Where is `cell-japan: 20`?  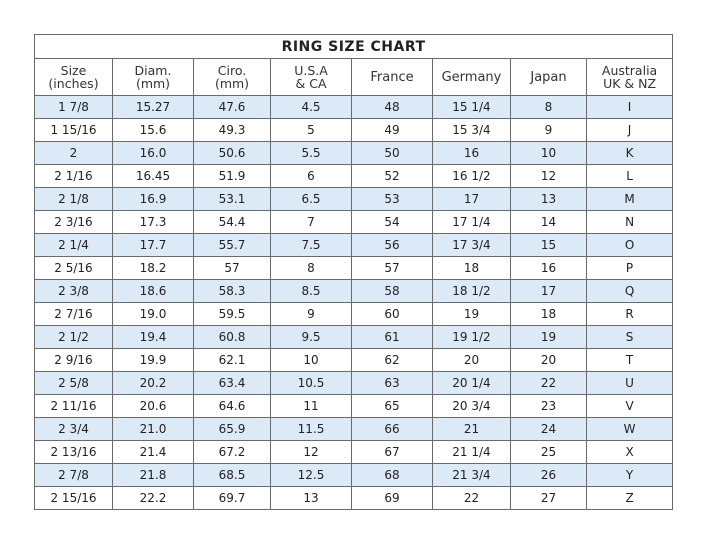
cell-japan: 20 is located at coordinates (548, 360).